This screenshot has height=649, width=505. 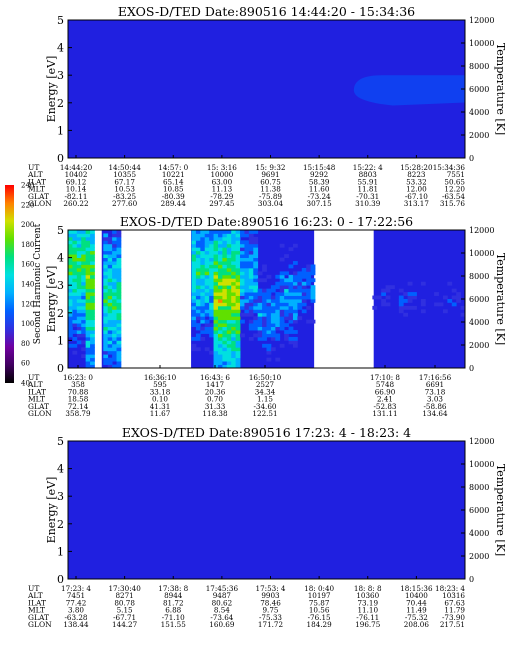 What do you see at coordinates (173, 610) in the screenshot?
I see `table-cell: 6.88` at bounding box center [173, 610].